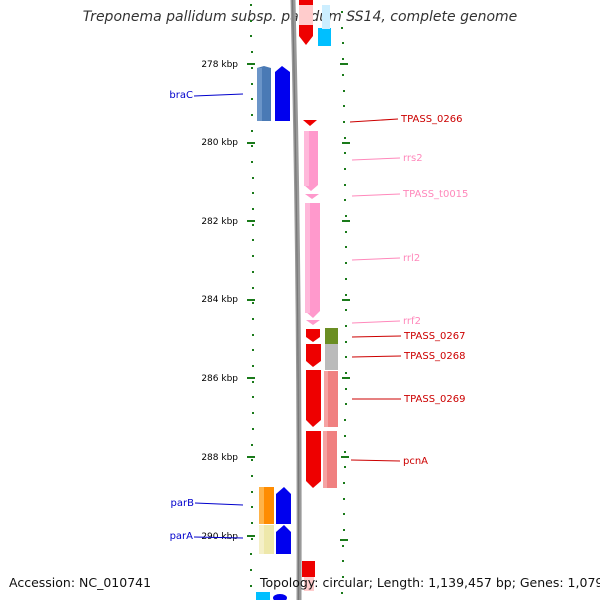  What do you see at coordinates (331, 357) in the screenshot?
I see `feature-gray` at bounding box center [331, 357].